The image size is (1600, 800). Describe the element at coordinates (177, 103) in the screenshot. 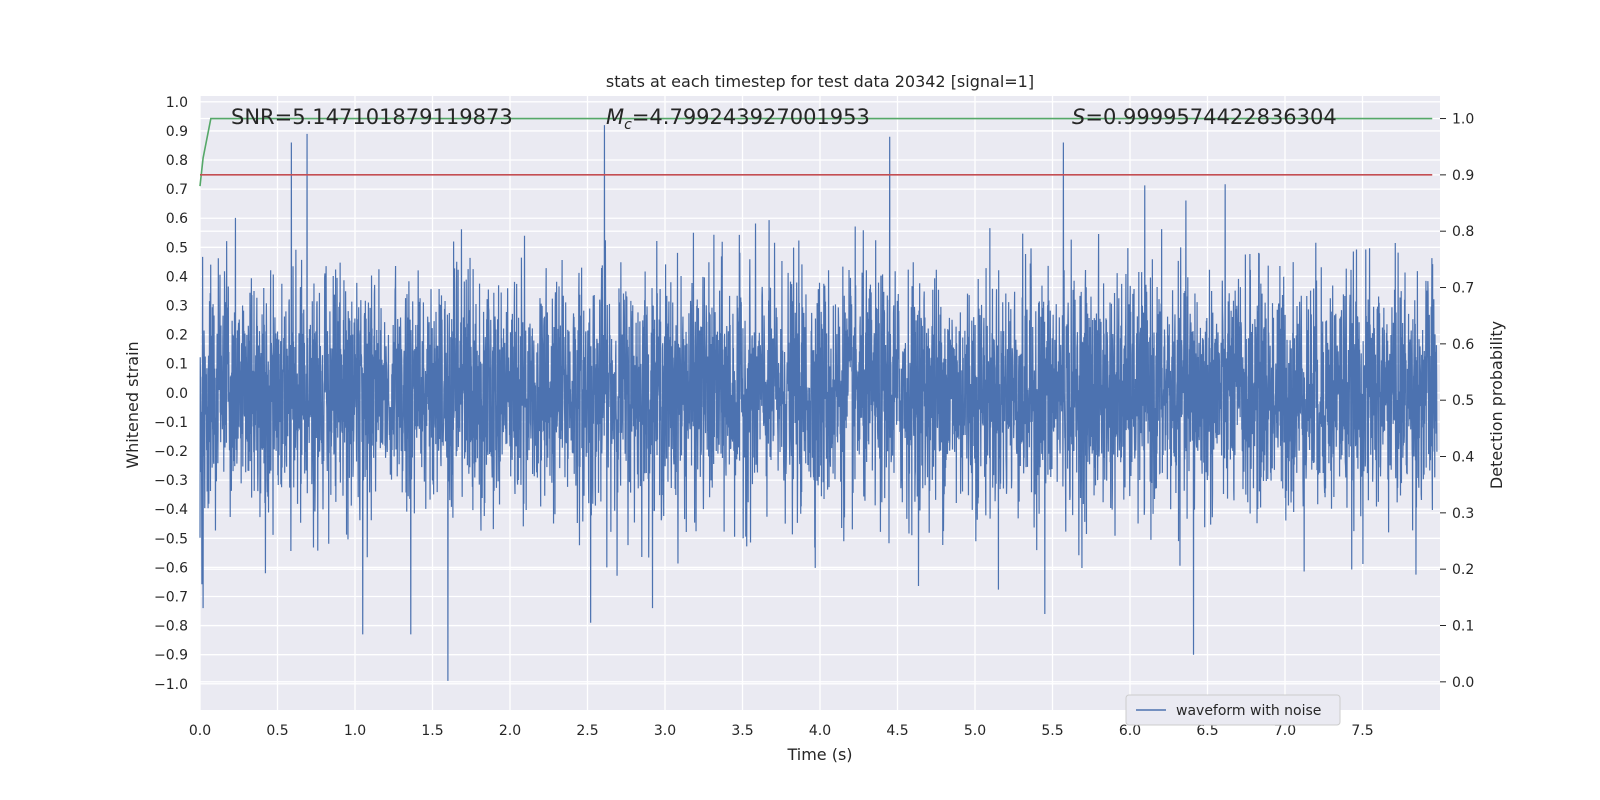

I see `y-tick-label: 1.0` at that location.